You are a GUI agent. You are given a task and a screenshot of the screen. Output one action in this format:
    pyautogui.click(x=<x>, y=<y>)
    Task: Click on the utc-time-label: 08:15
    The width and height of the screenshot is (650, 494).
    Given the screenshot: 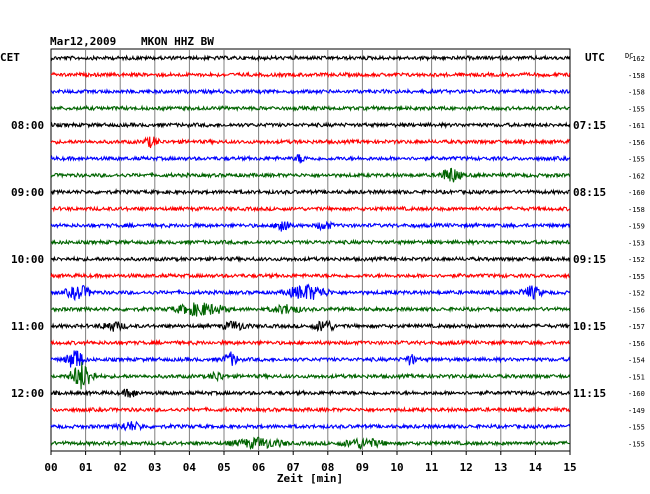 What is the action you would take?
    pyautogui.click(x=589, y=192)
    